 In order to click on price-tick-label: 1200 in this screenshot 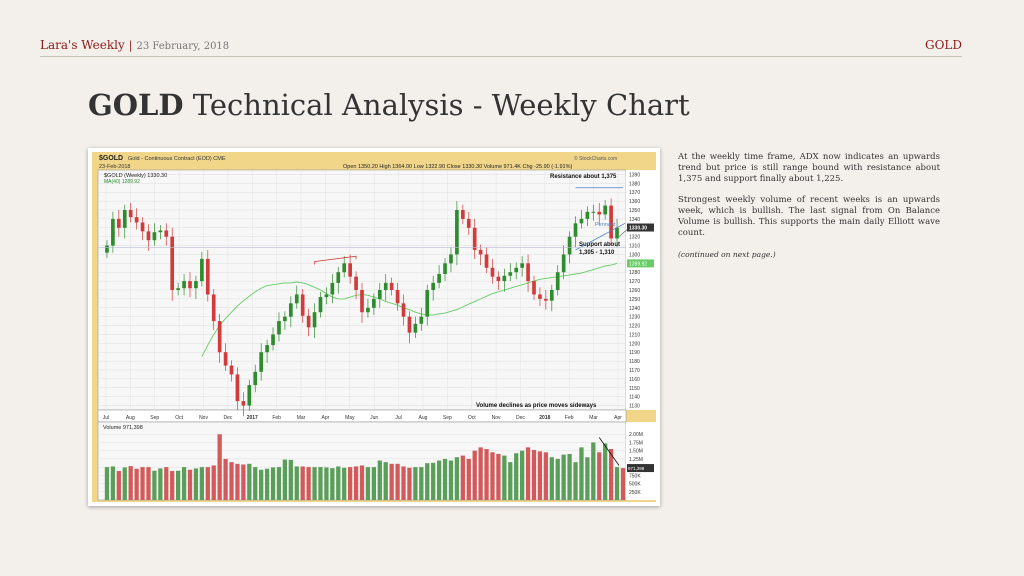, I will do `click(634, 344)`.